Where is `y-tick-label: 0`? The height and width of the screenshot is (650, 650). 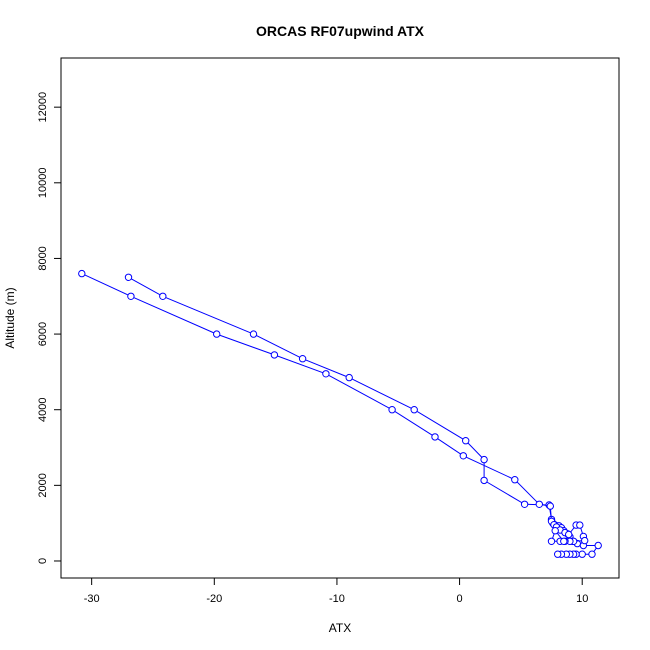 y-tick-label: 0 is located at coordinates (43, 561).